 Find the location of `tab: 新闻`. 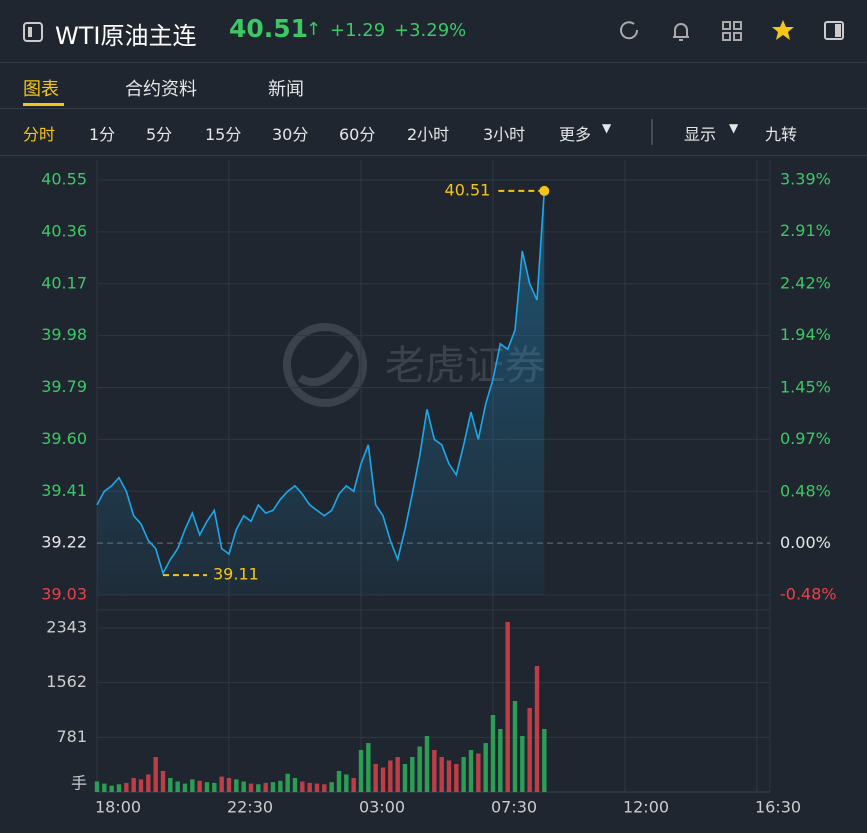

tab: 新闻 is located at coordinates (286, 89).